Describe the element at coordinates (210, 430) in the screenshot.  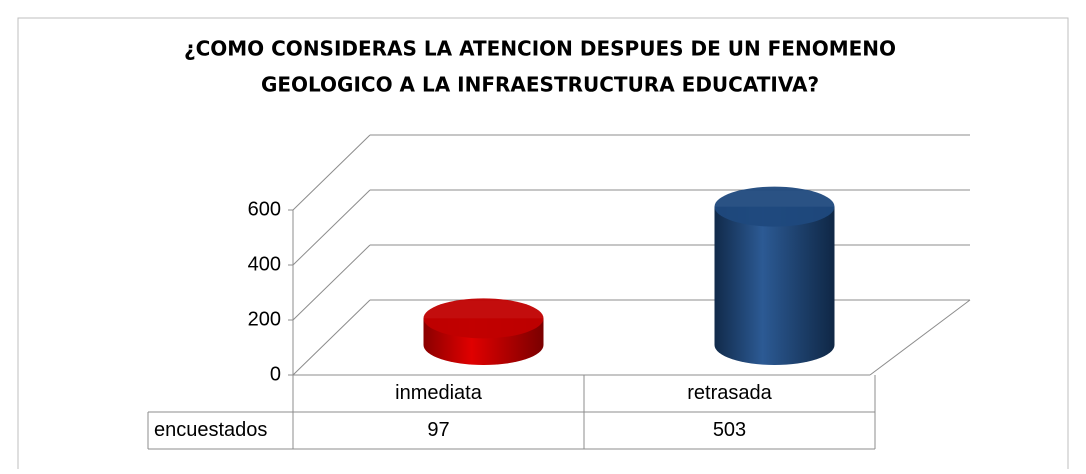
I see `legend-label: encuestados` at that location.